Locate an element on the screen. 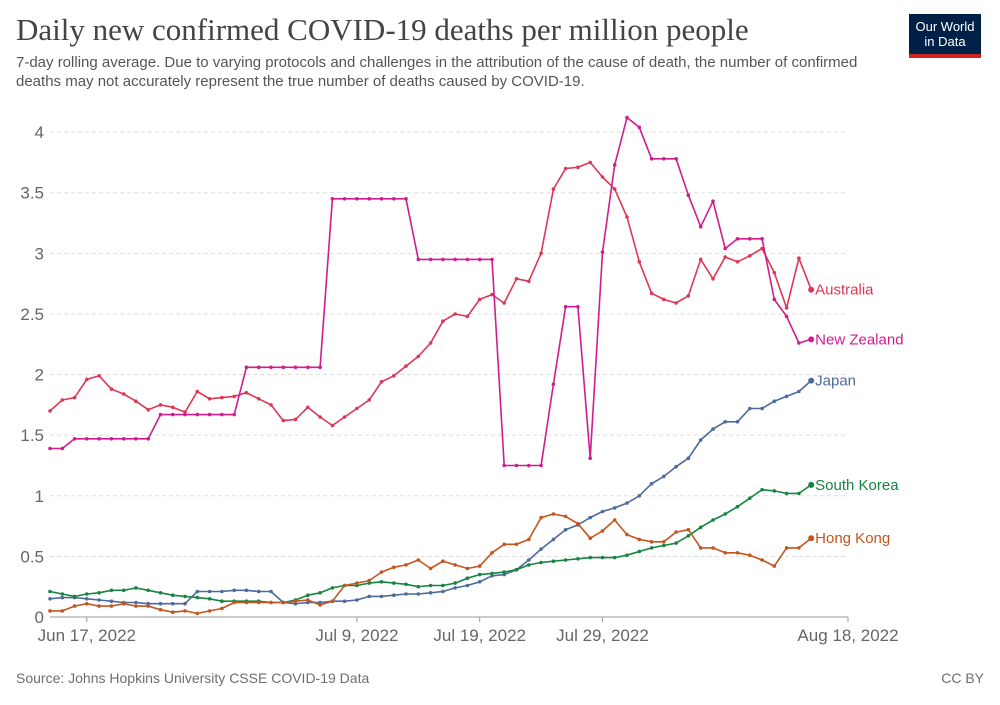 The width and height of the screenshot is (1000, 705). our-world-in-data-logo: Our World in Data is located at coordinates (945, 36).